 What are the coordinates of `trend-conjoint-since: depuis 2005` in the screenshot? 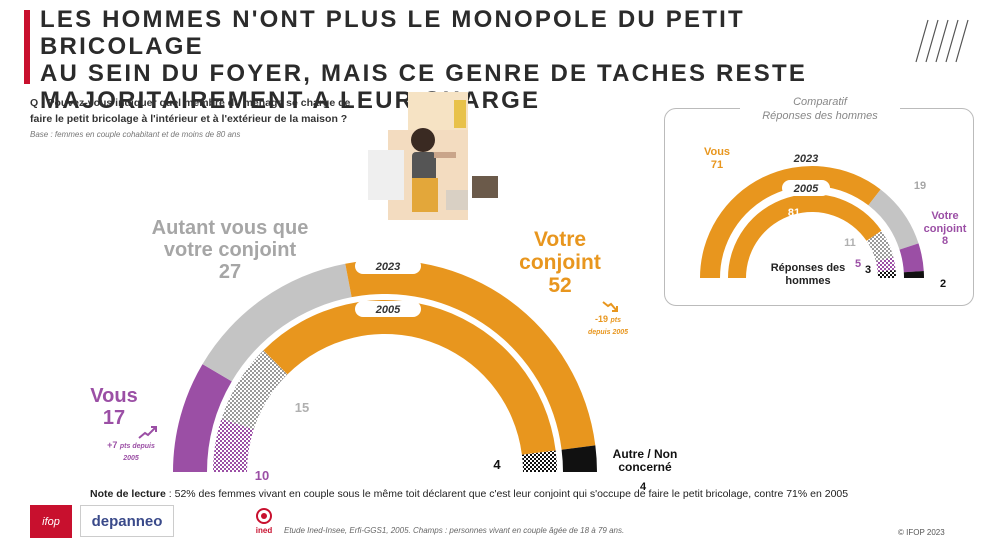 It's located at (608, 332).